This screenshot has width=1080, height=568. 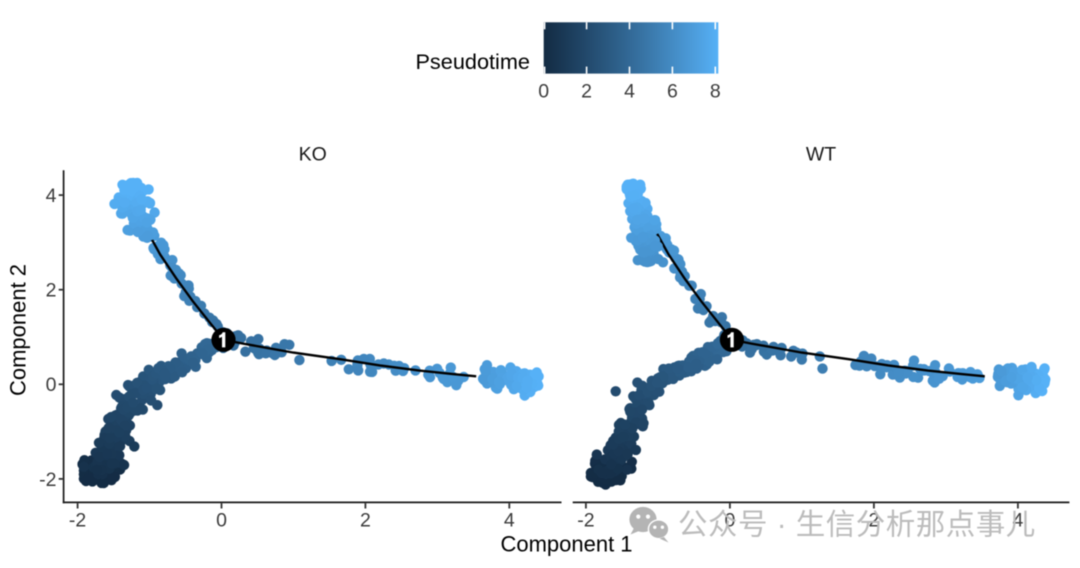 What do you see at coordinates (313, 154) in the screenshot?
I see `svg-text: KO` at bounding box center [313, 154].